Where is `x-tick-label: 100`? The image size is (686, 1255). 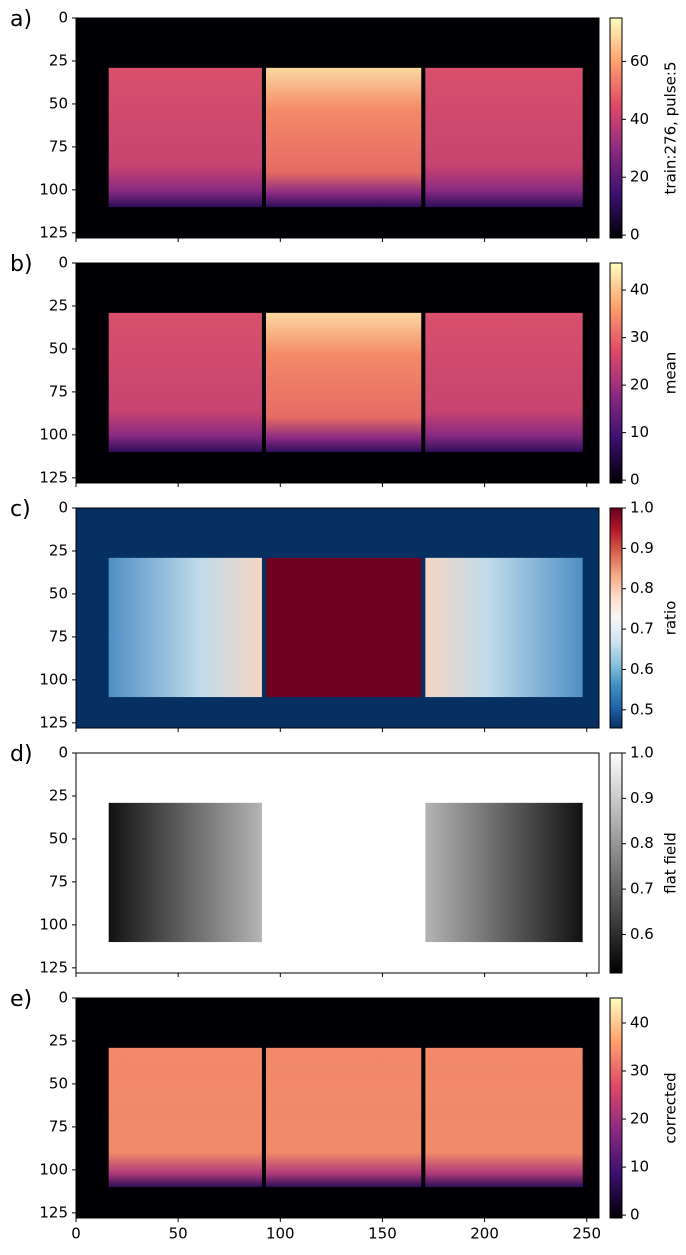 x-tick-label: 100 is located at coordinates (280, 1234).